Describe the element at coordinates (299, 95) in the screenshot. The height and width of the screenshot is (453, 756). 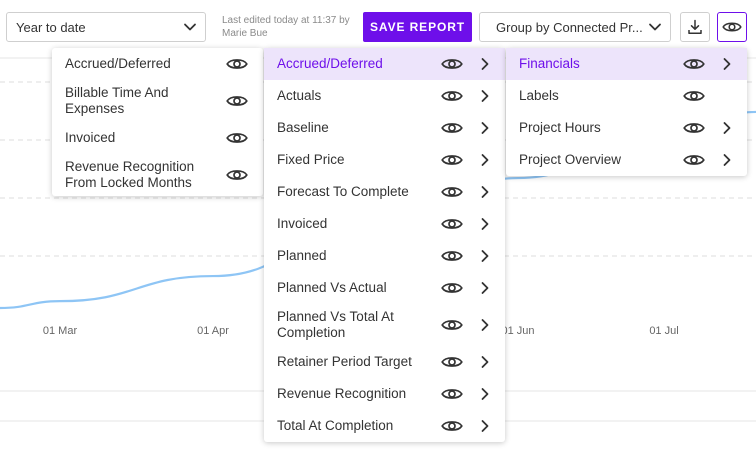
I see `menu-item-label-line: Actuals` at that location.